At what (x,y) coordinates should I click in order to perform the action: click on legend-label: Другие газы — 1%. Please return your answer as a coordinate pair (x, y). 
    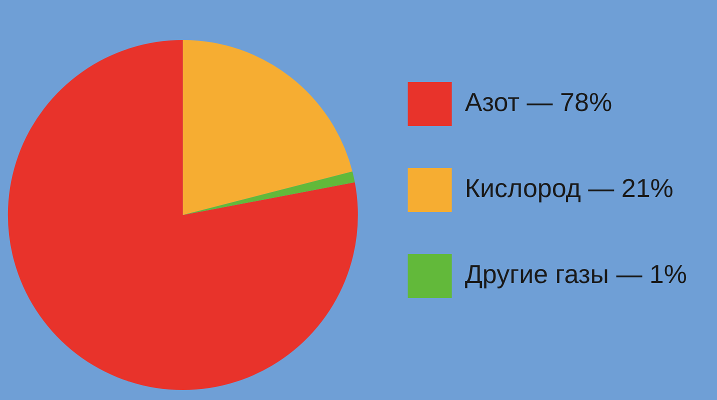
    Looking at the image, I should click on (576, 274).